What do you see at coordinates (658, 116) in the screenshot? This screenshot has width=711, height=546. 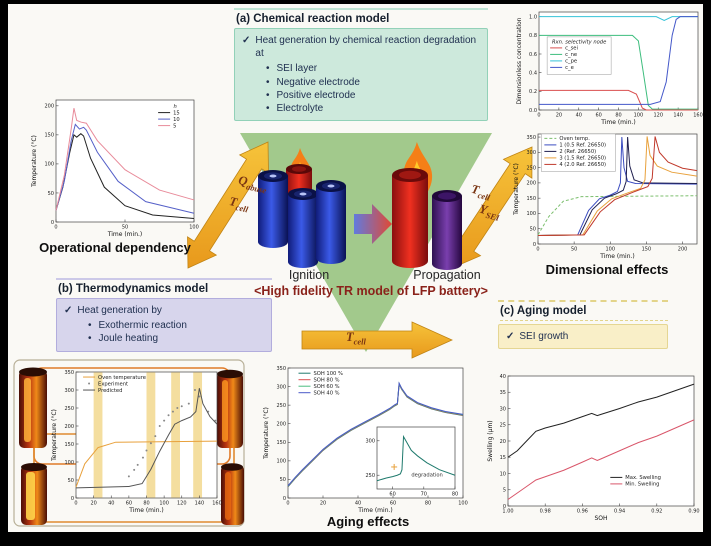 I see `svg-text: 120` at bounding box center [658, 116].